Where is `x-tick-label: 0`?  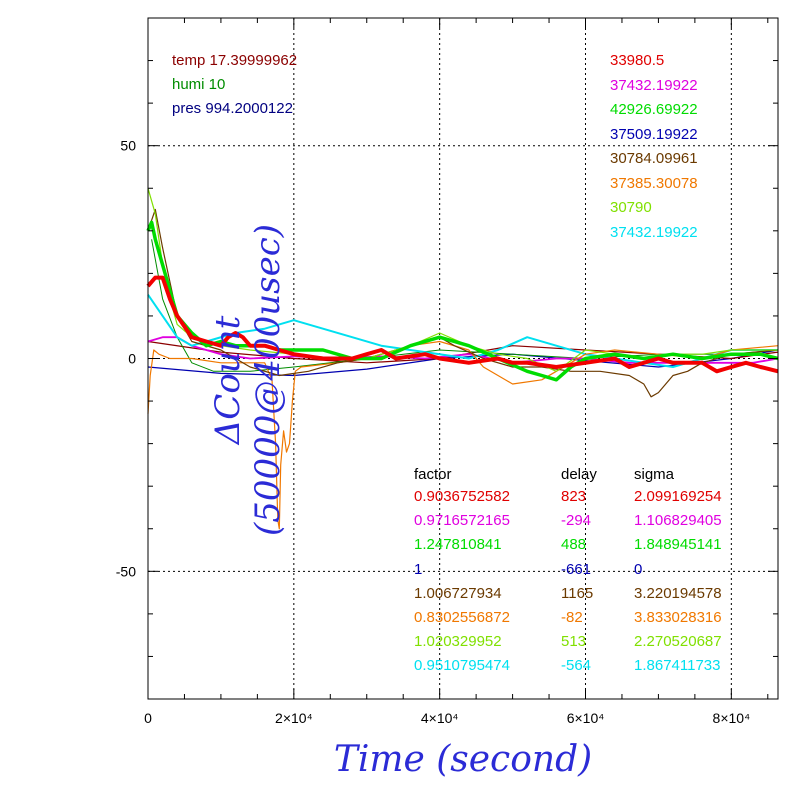
x-tick-label: 0 is located at coordinates (148, 718).